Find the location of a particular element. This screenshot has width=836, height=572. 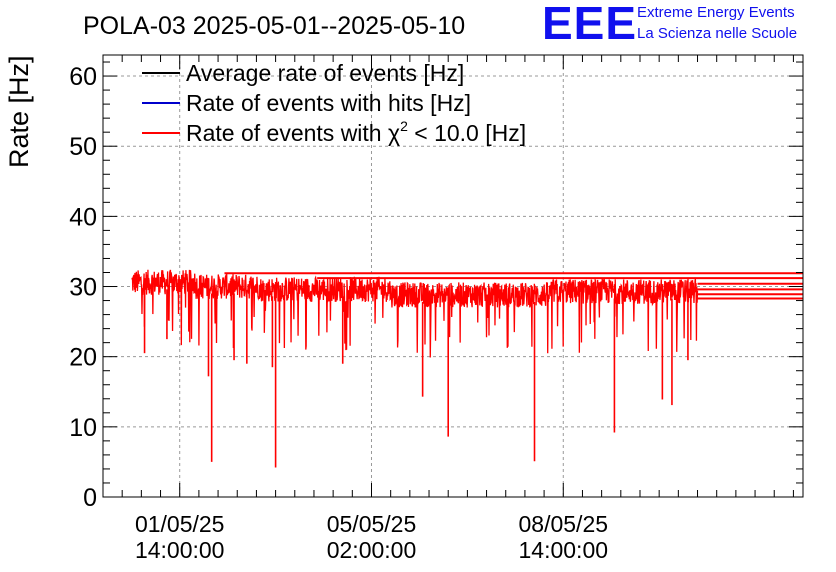

logo-text-line1: Extreme Energy Events is located at coordinates (716, 12).